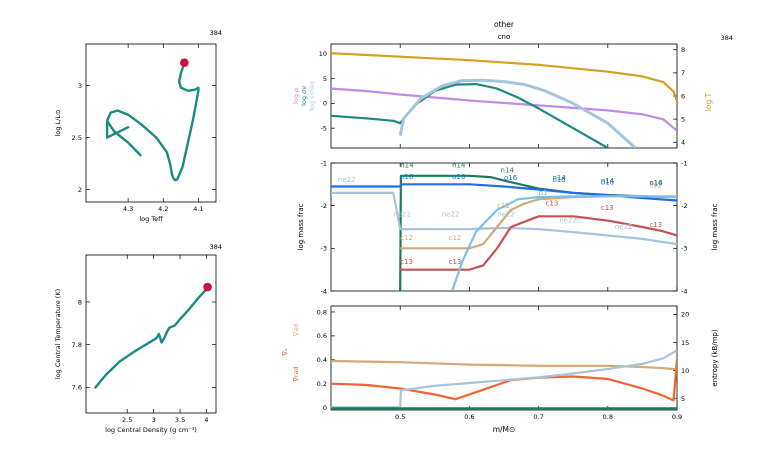  I want to click on series-teal, so click(470, 115).